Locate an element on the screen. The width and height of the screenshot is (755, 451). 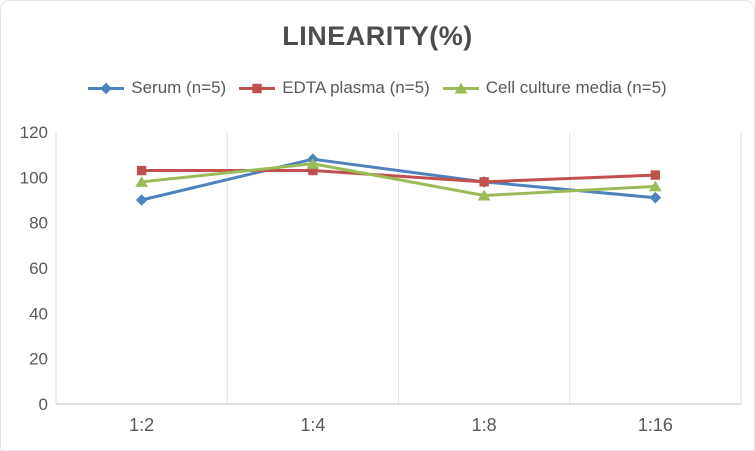
legend-label: EDTA plasma (n=5) is located at coordinates (356, 87).